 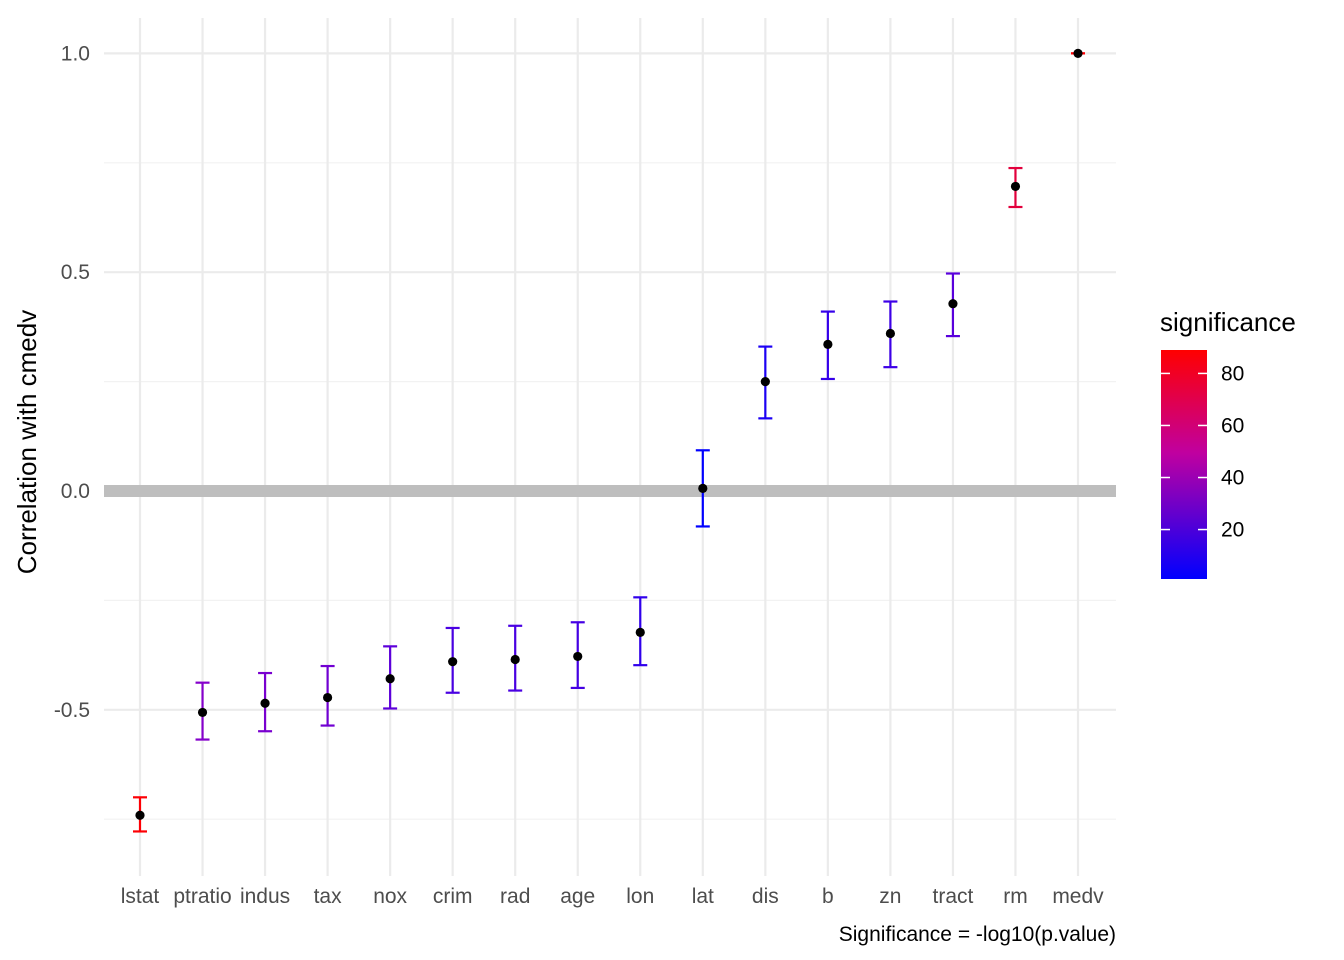 What do you see at coordinates (1078, 53) in the screenshot?
I see `point-medv` at bounding box center [1078, 53].